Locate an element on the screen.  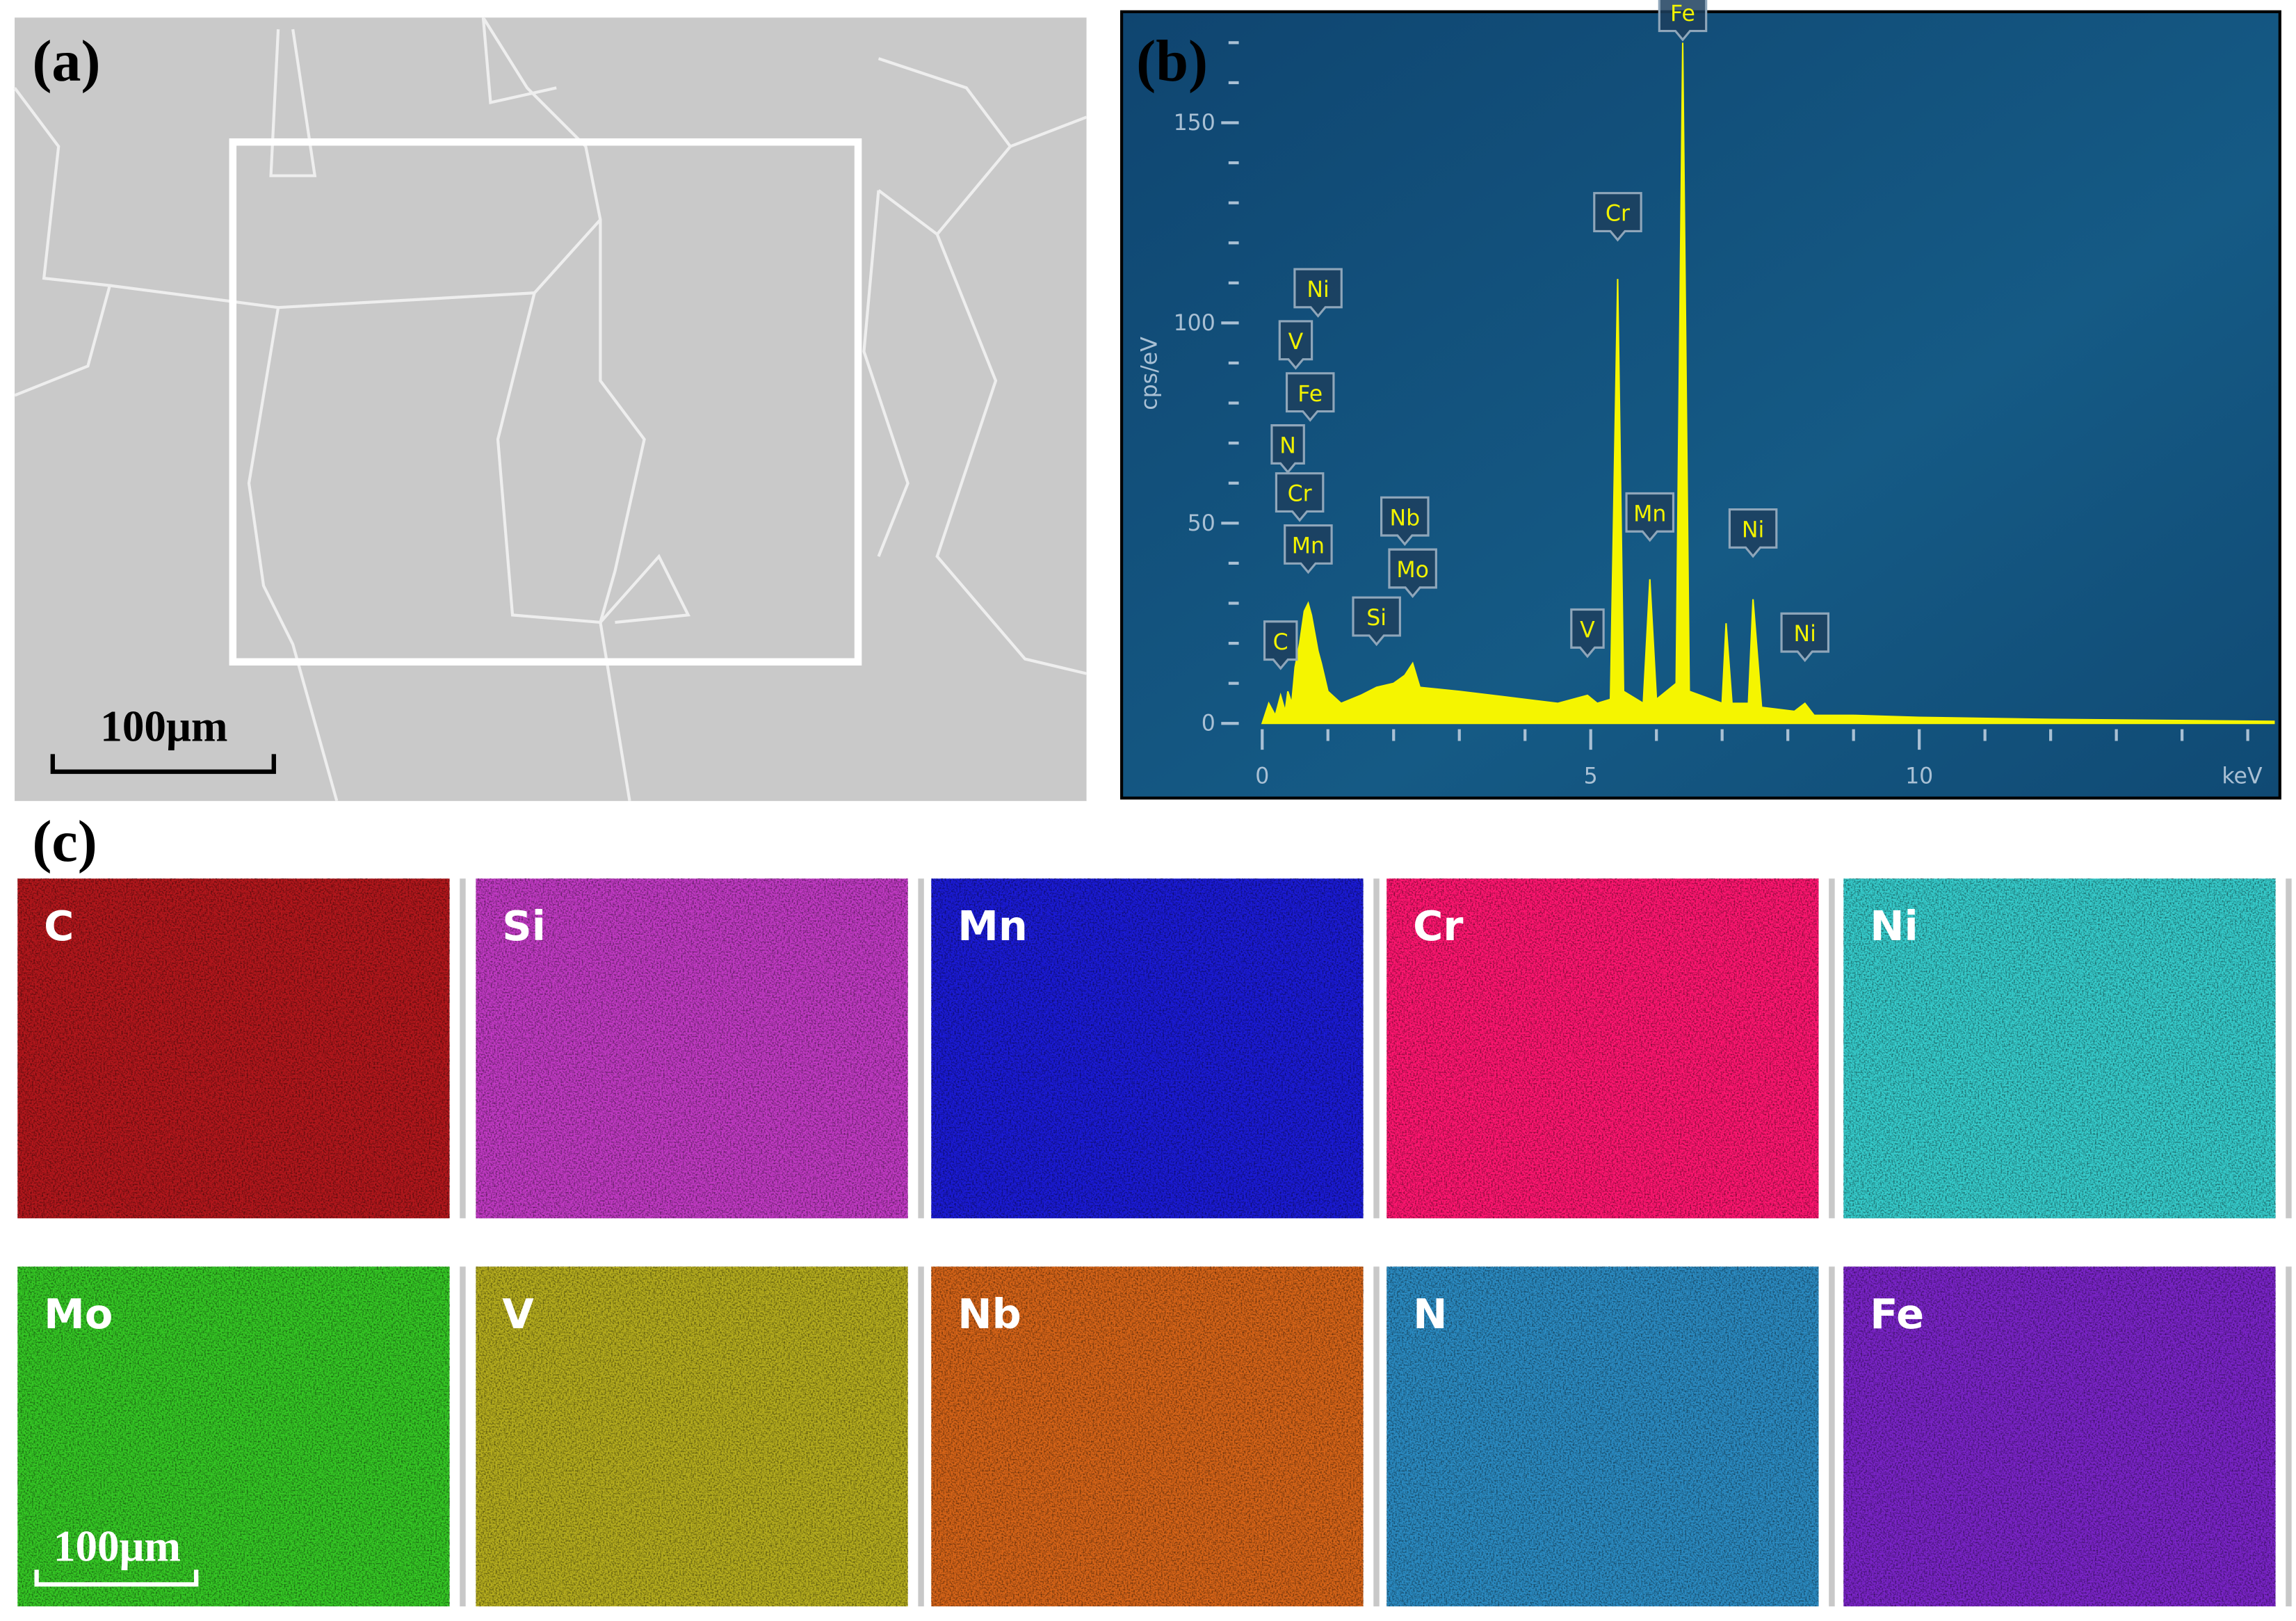
x-axis-label: keV is located at coordinates (2242, 777).